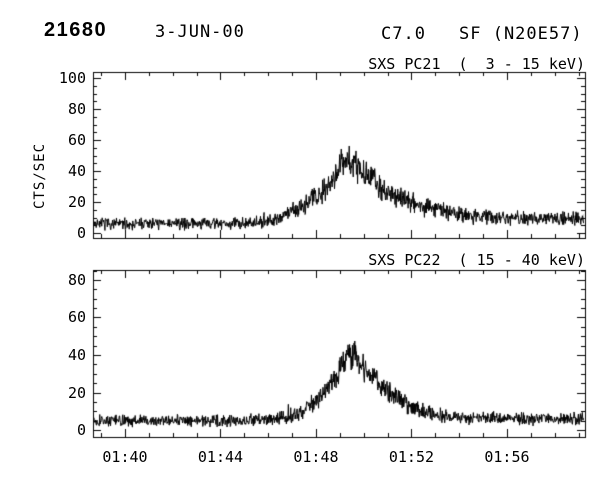  What do you see at coordinates (76, 30) in the screenshot?
I see `event-number: 21680` at bounding box center [76, 30].